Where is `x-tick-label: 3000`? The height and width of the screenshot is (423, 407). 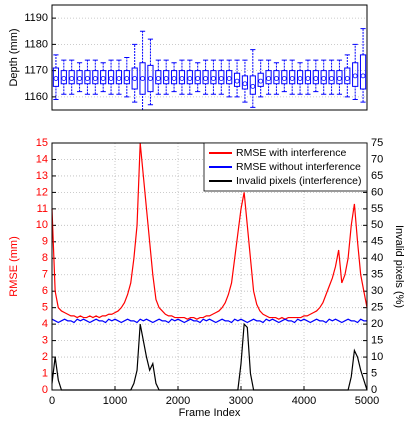
x-tick-label: 3000 is located at coordinates (241, 401).